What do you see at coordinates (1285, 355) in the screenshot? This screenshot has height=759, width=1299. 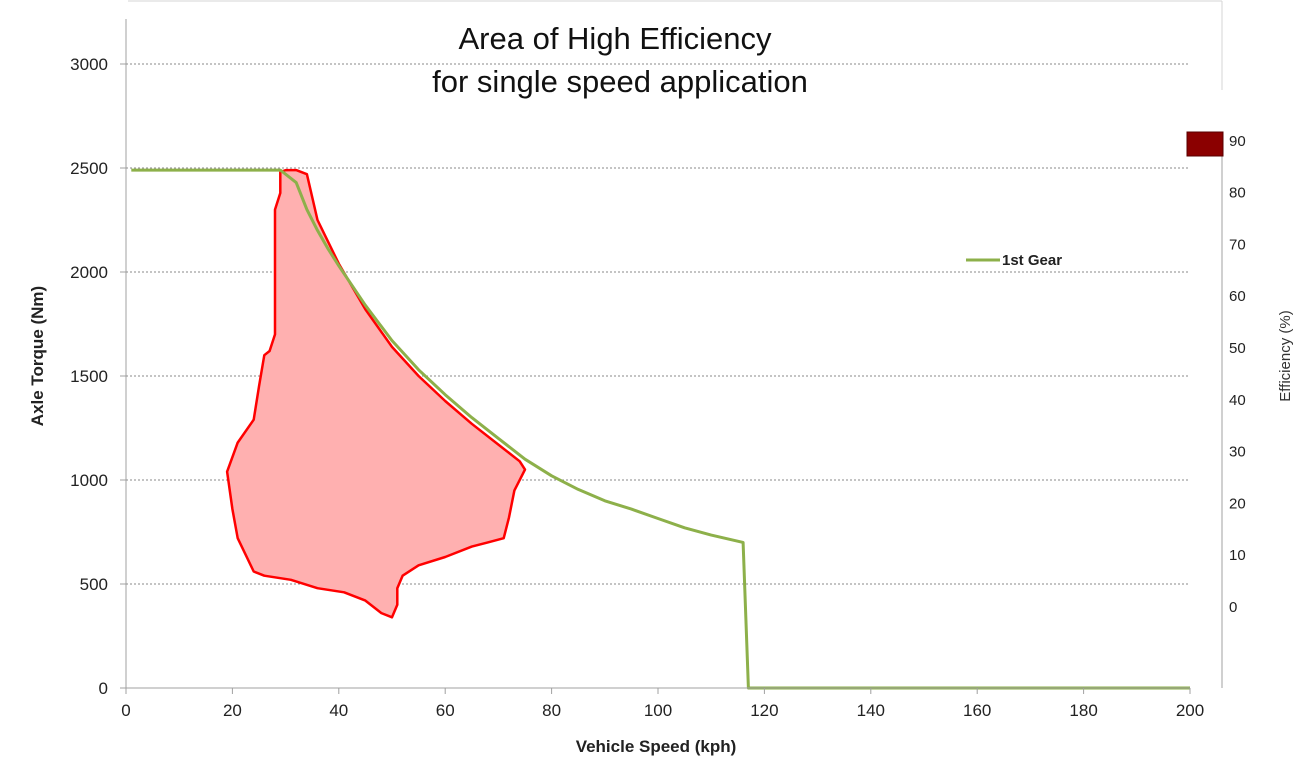 I see `y2-axis-title: Efficiency (%)` at bounding box center [1285, 355].